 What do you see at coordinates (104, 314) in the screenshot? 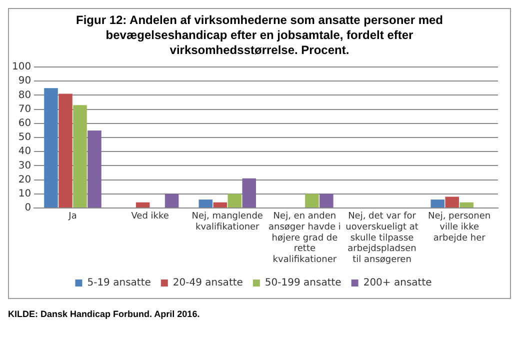
I see `text: KILDE: Dansk Handicap Forbund. April 2016.` at bounding box center [104, 314].